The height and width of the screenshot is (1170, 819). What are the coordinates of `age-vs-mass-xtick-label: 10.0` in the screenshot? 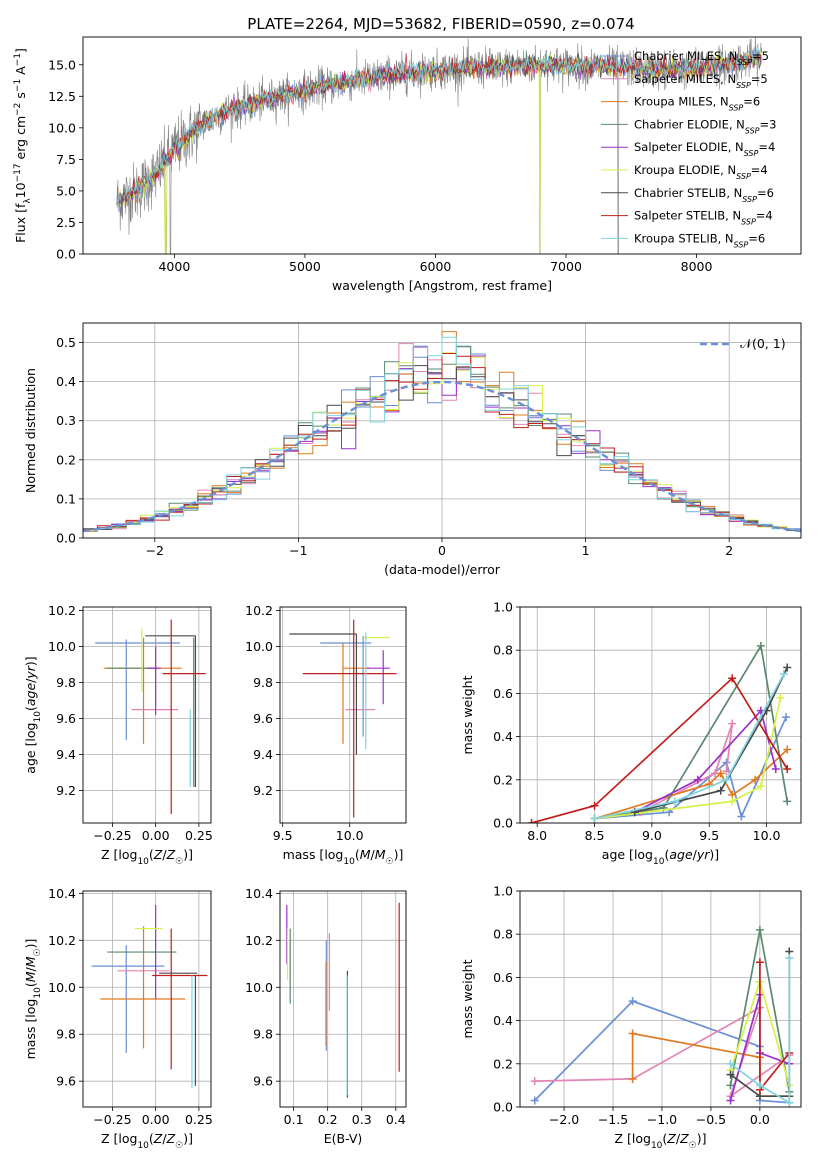 It's located at (350, 835).